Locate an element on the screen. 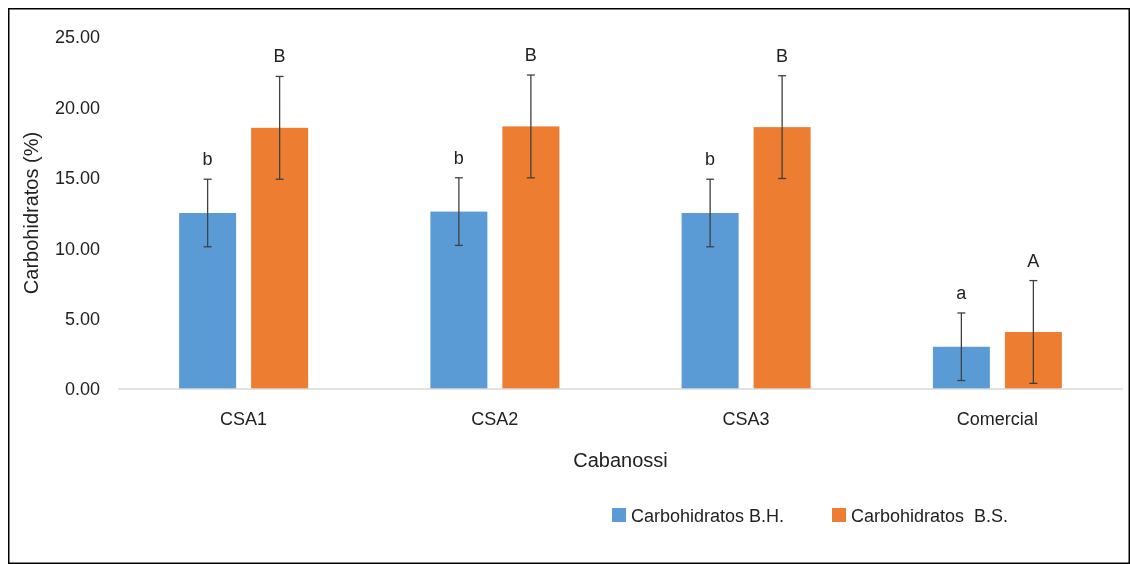  y-tick-label: 25.00 is located at coordinates (77, 37).